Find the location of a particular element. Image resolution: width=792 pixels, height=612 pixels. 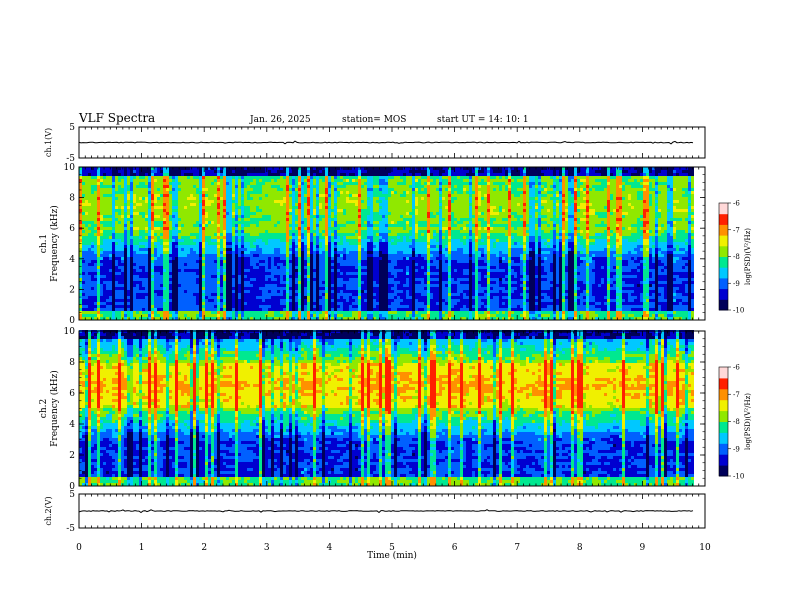

xtick-label: 1 is located at coordinates (142, 548).